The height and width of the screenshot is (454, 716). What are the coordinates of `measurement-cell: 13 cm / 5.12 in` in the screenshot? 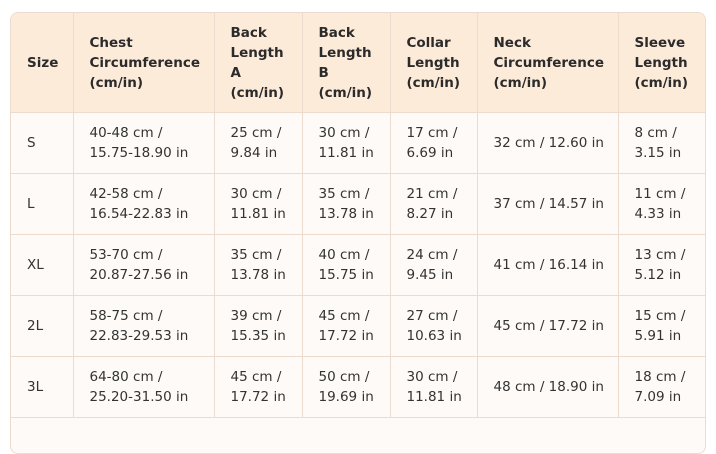 It's located at (661, 265).